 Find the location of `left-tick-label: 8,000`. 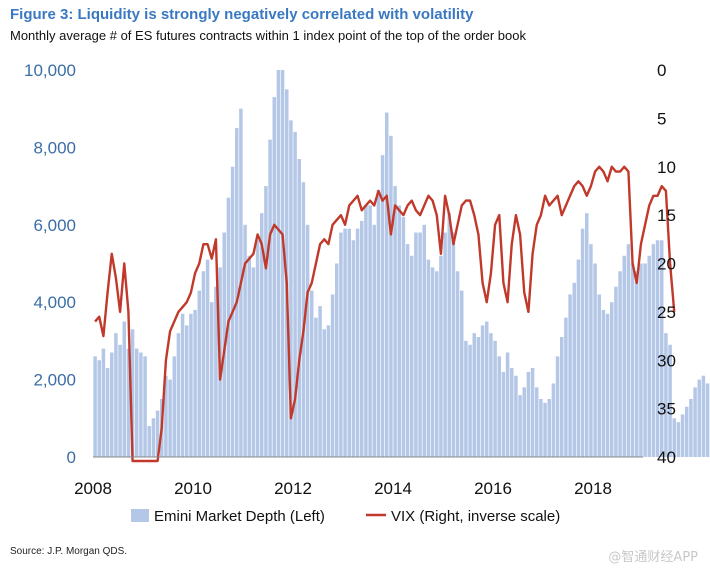

left-tick-label: 8,000 is located at coordinates (54, 147).